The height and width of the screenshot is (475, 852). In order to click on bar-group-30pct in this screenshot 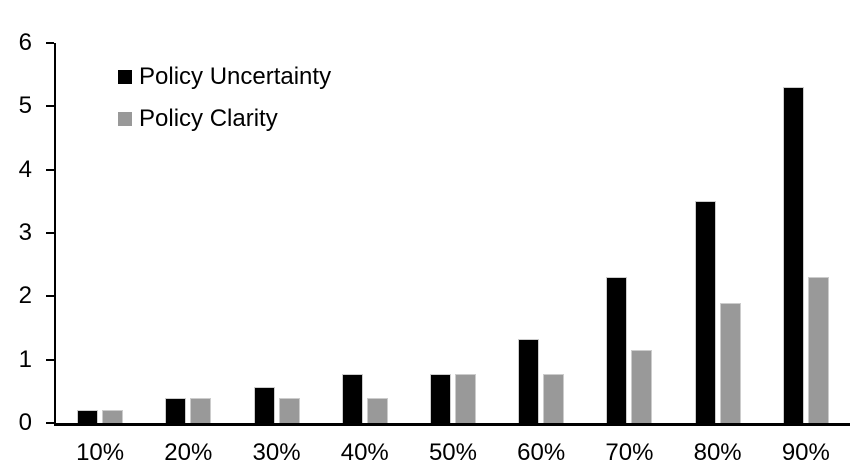, I will do `click(276, 233)`.